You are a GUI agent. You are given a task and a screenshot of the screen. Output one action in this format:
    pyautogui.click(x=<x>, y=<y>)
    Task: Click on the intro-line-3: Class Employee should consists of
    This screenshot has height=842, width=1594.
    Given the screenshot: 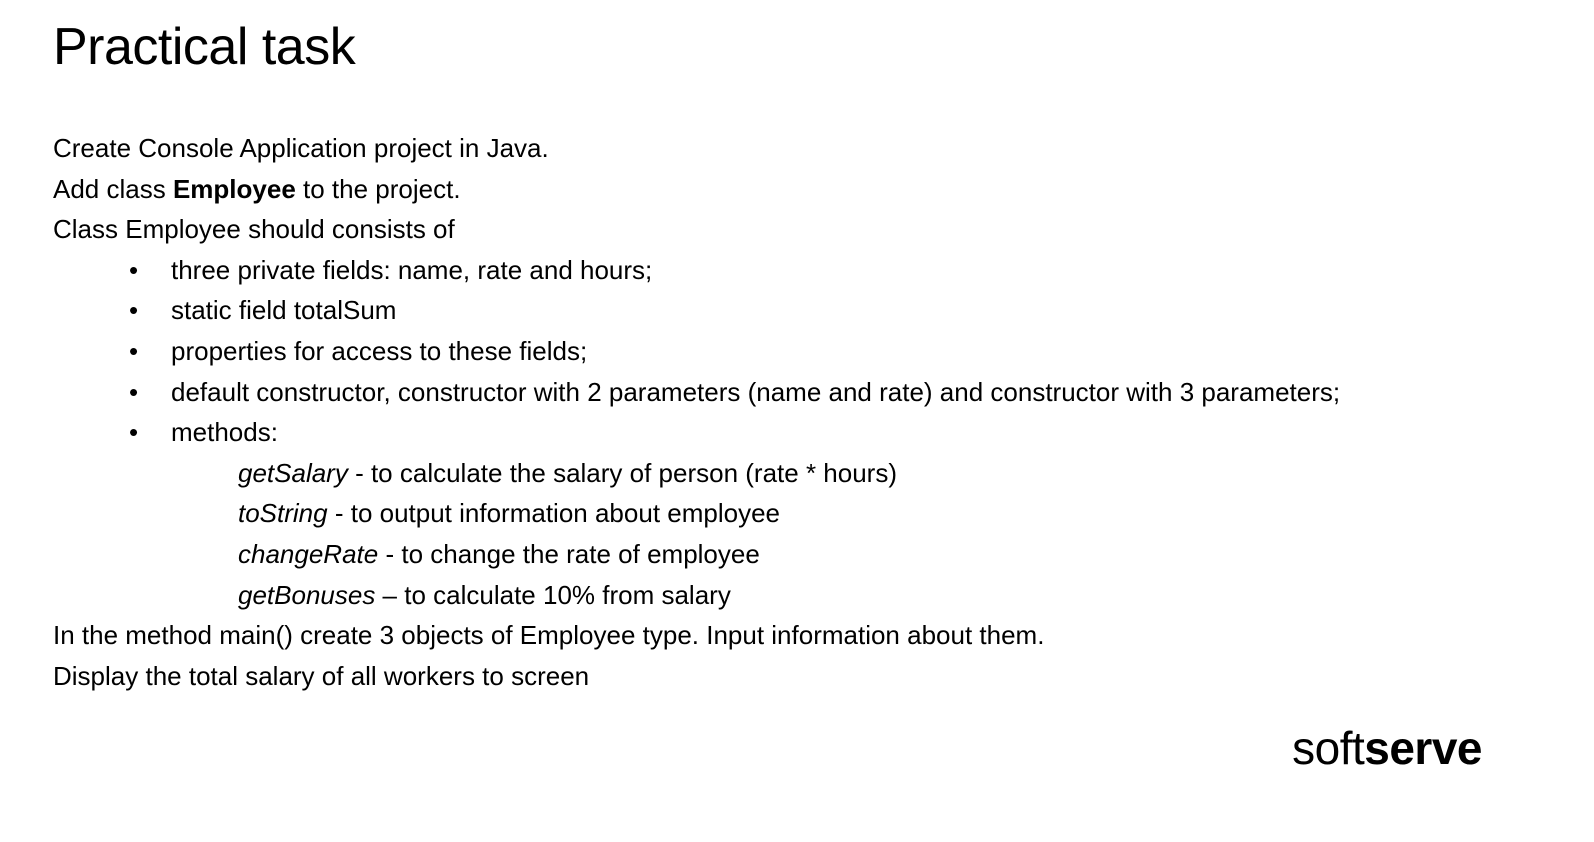 What is the action you would take?
    pyautogui.click(x=254, y=229)
    